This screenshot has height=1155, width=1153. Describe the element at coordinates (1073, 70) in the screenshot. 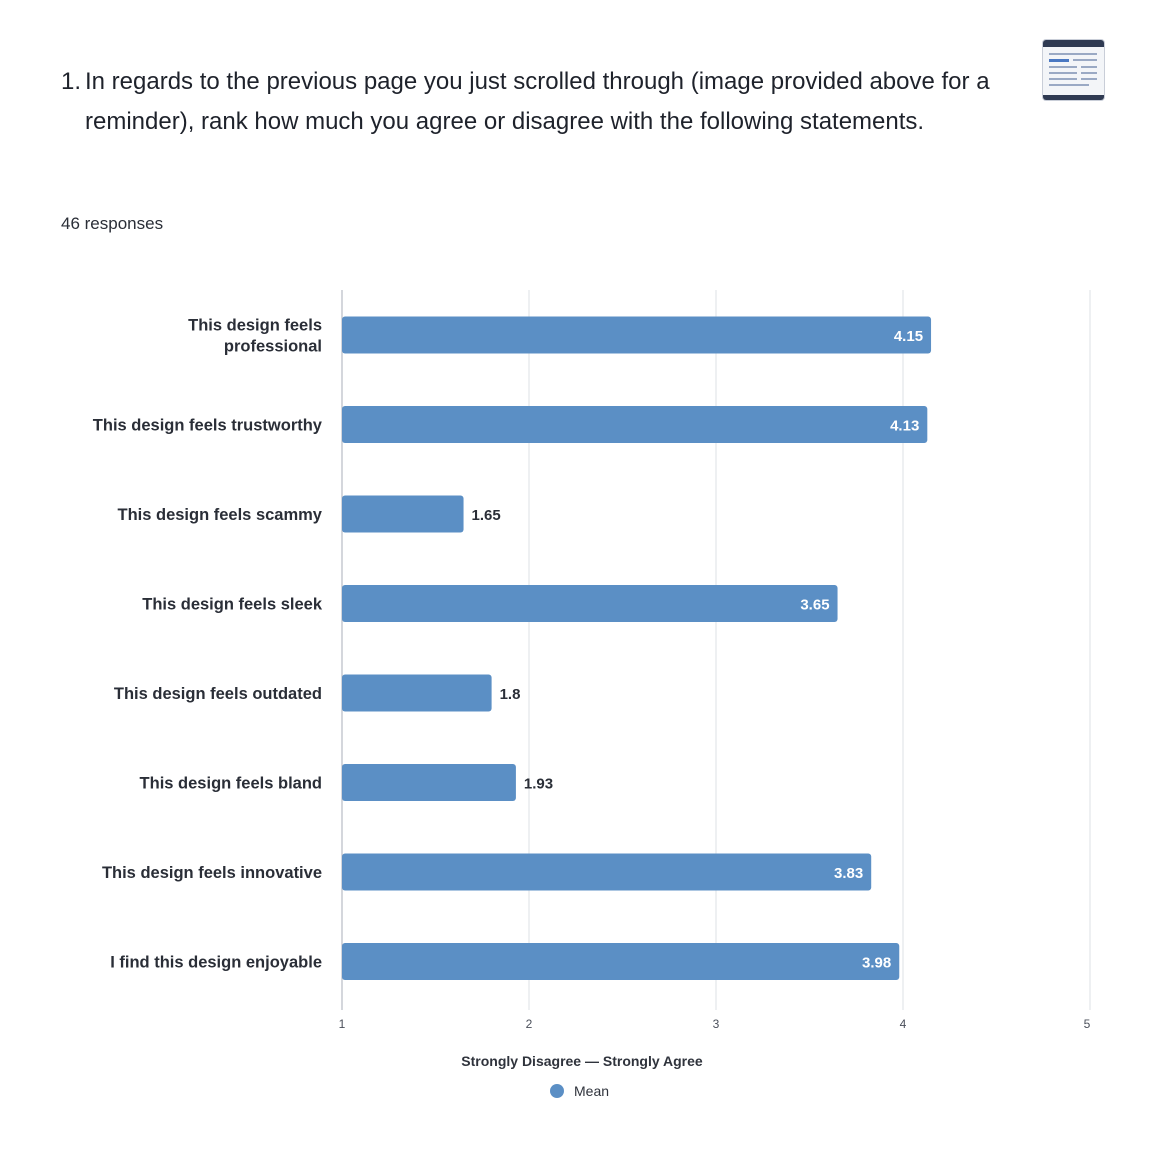

I see `page-thumbnail-icon` at that location.